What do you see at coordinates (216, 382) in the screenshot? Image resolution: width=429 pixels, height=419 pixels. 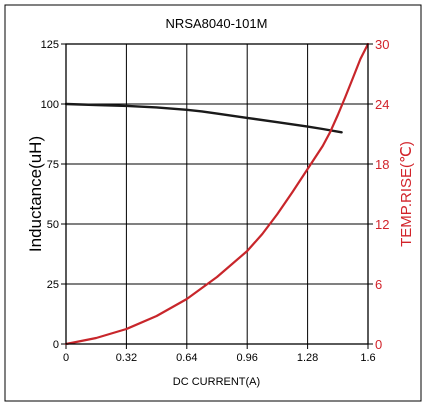 I see `x-axis-label: DC CURRENT(A)` at bounding box center [216, 382].